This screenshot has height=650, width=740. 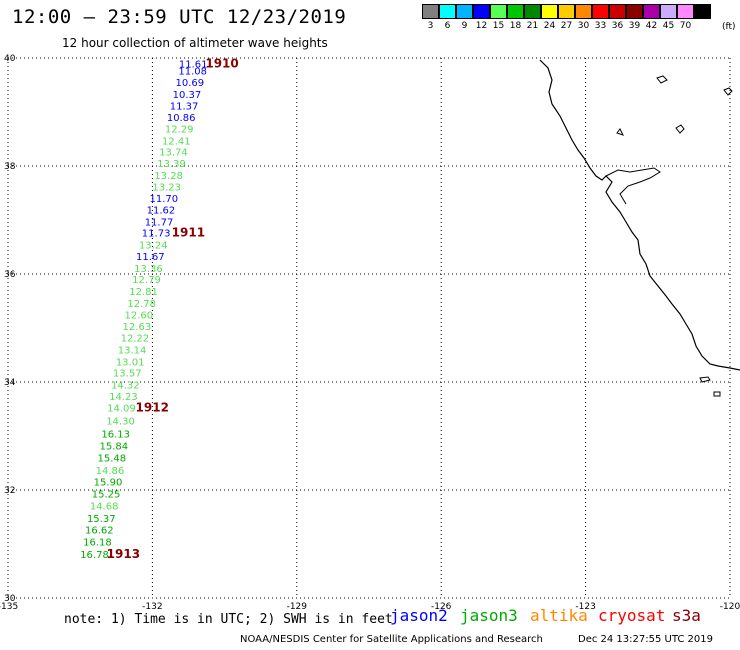 What do you see at coordinates (498, 26) in the screenshot?
I see `scale-label: 15` at bounding box center [498, 26].